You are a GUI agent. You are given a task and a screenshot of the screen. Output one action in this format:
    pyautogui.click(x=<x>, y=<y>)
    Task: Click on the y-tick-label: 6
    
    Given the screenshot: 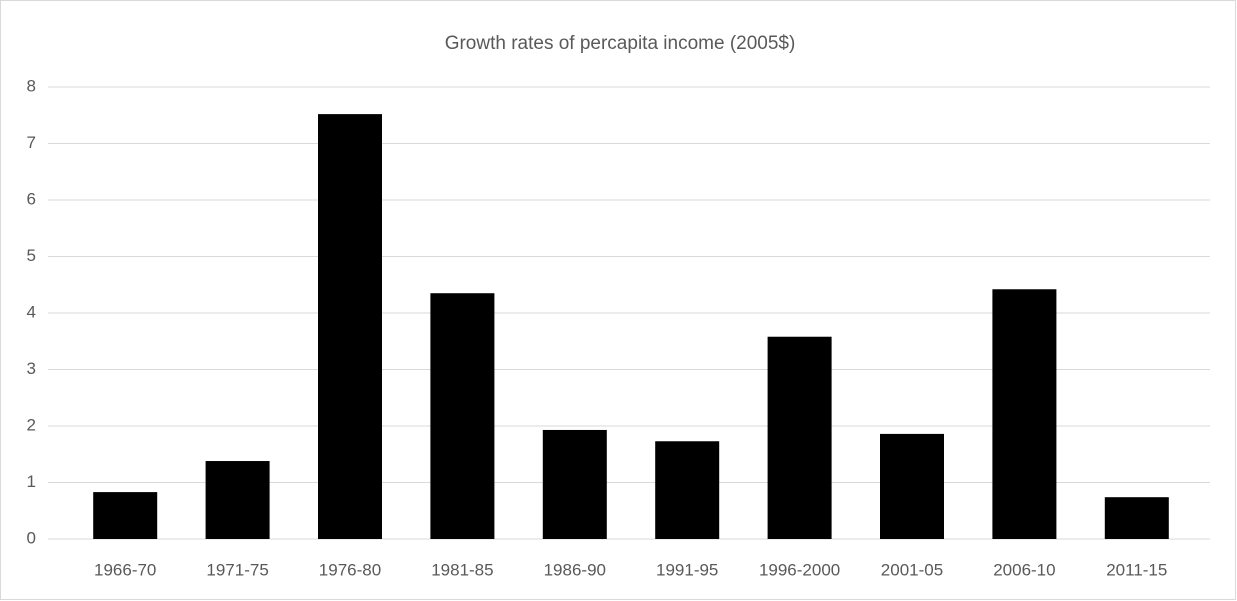 What is the action you would take?
    pyautogui.click(x=31, y=198)
    